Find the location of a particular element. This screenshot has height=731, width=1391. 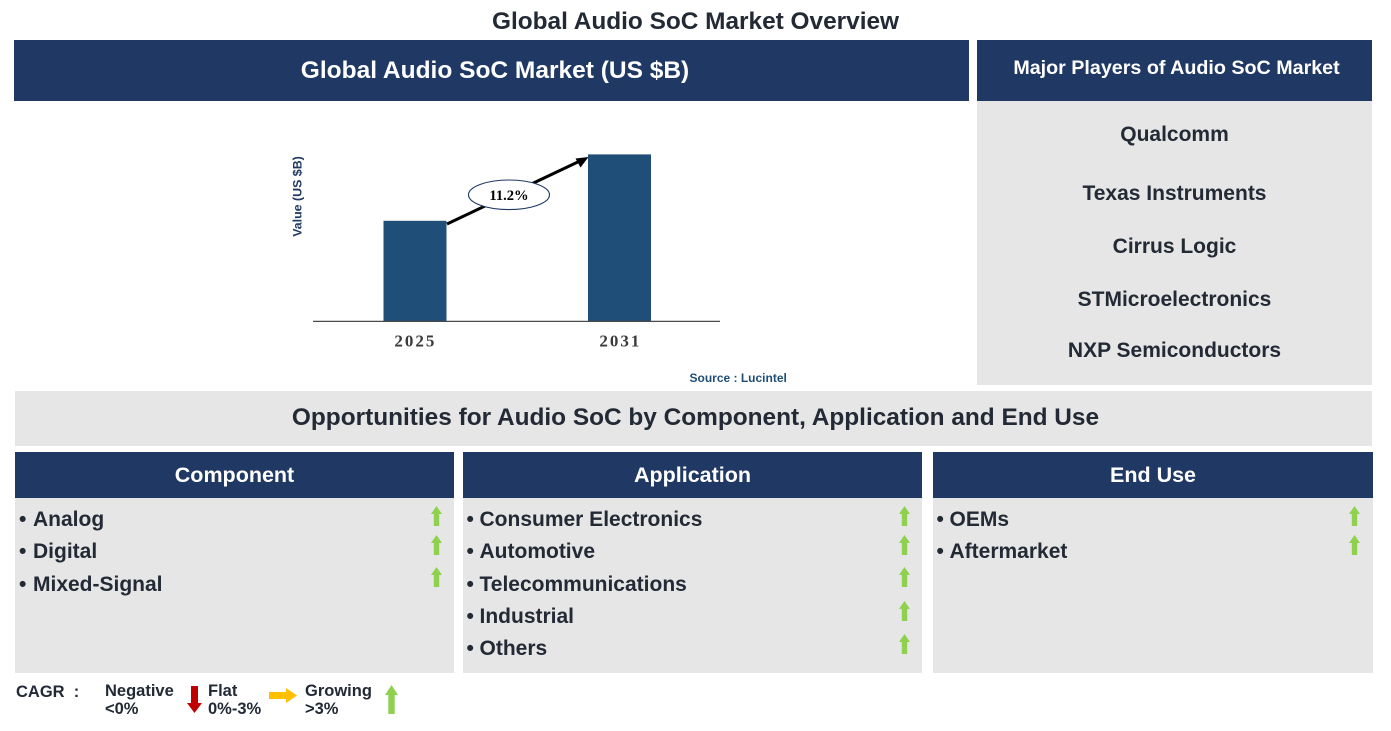

svg-text: Value (US $B) is located at coordinates (298, 196).